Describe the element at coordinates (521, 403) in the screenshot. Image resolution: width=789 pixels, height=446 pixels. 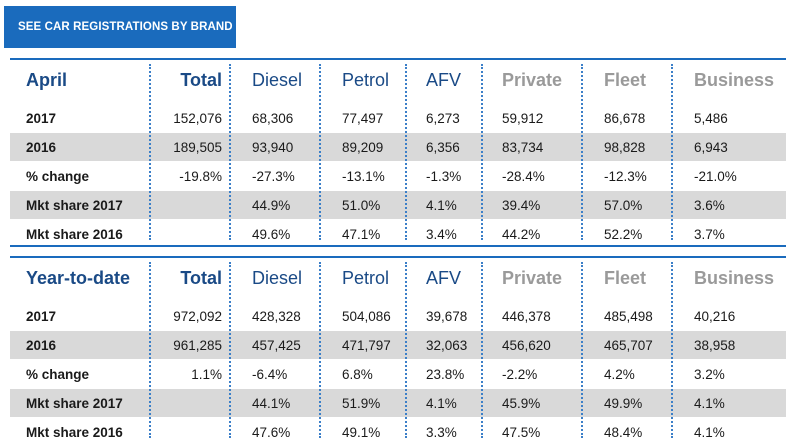
I see `table-cell: 45.9%` at that location.